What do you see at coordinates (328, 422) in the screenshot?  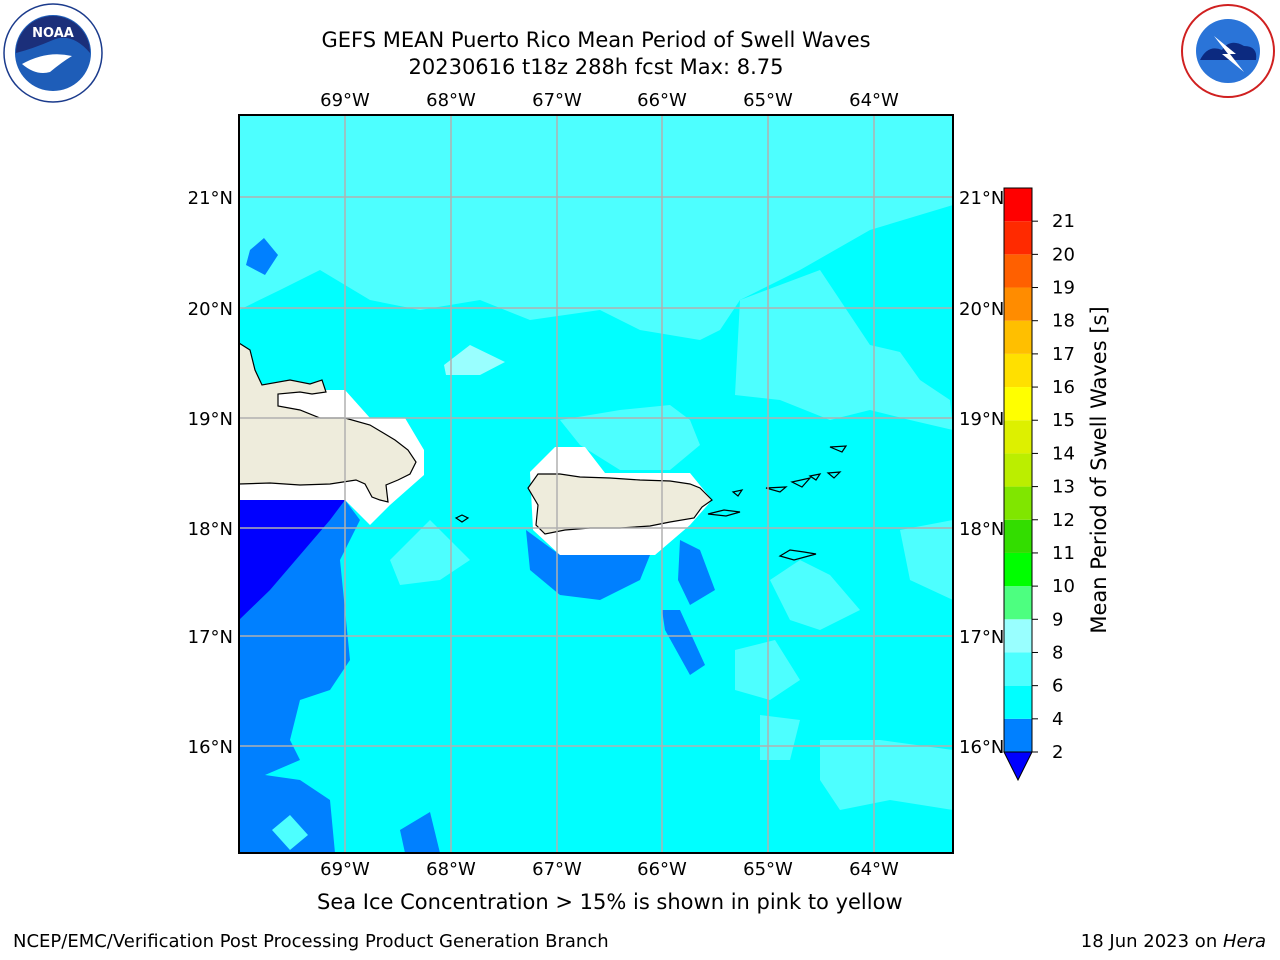 I see `hispaniola-land` at bounding box center [328, 422].